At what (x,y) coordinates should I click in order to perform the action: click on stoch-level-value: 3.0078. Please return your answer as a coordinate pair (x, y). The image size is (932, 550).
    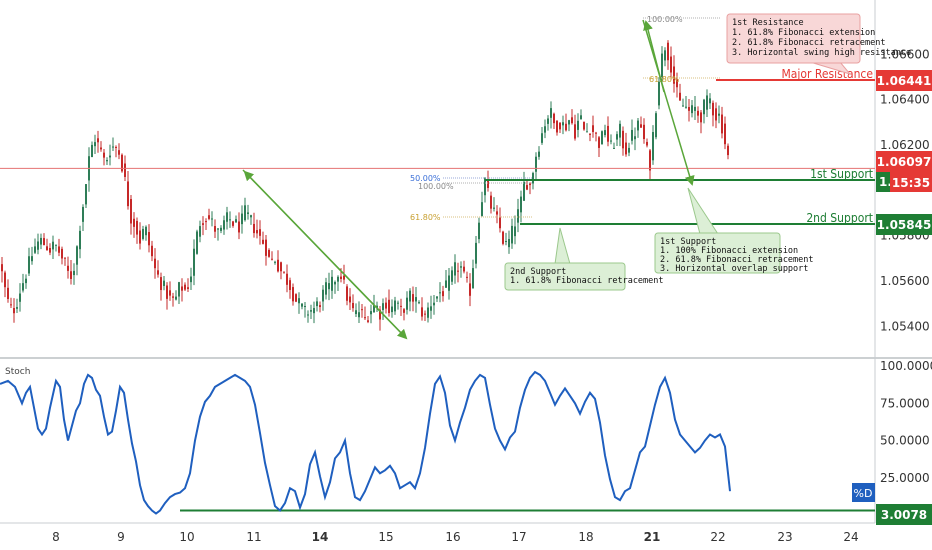
    Looking at the image, I should click on (904, 515).